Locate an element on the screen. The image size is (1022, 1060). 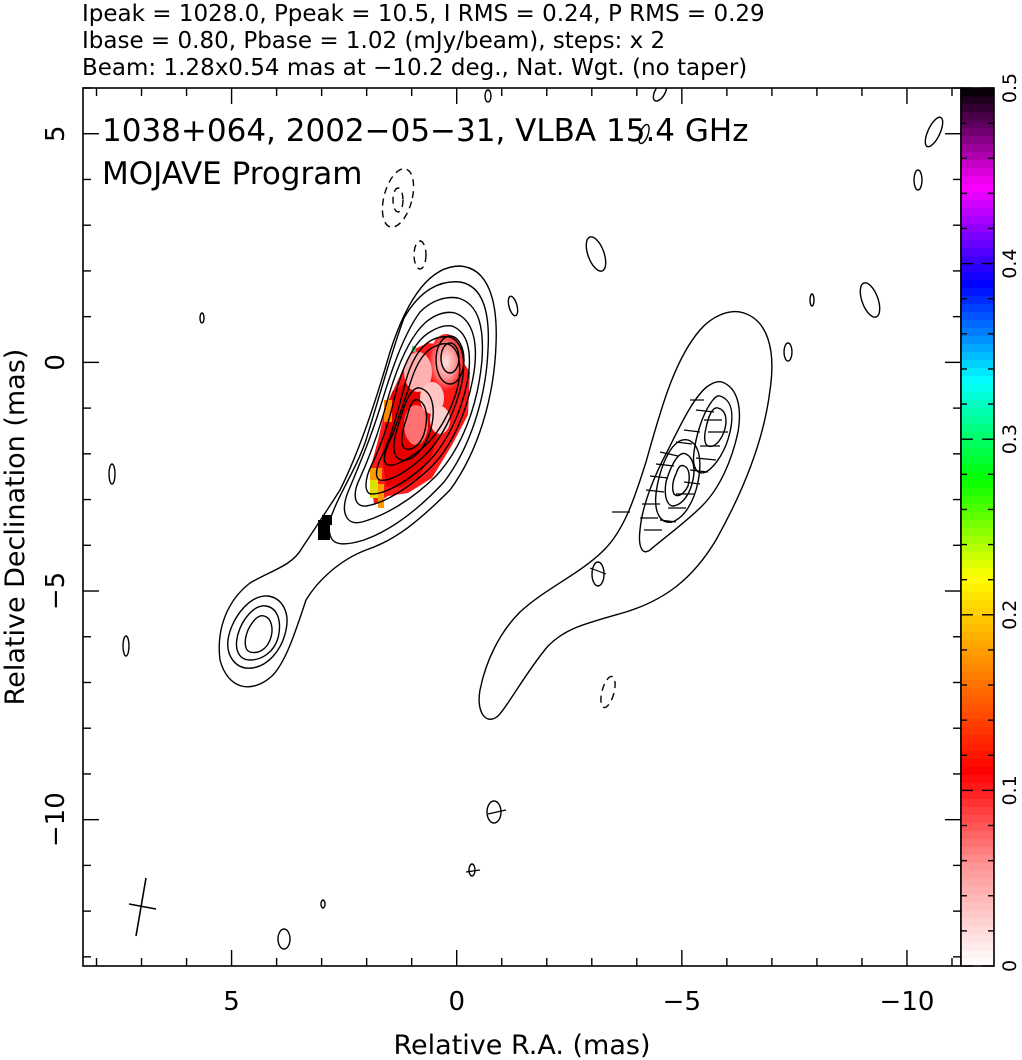
colorbar-tick-label: 0.3 is located at coordinates (1010, 439).